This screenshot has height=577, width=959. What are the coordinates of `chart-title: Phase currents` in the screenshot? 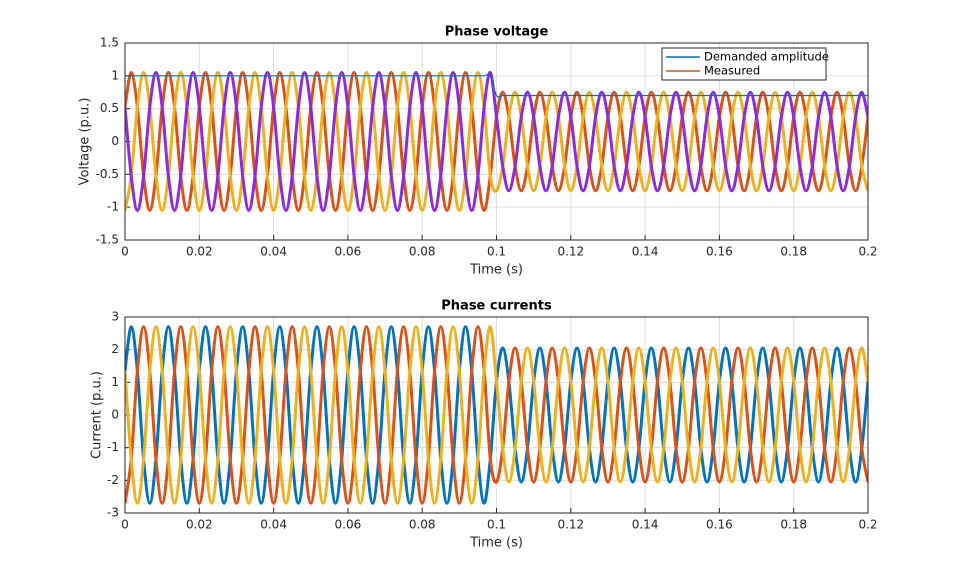 It's located at (496, 306).